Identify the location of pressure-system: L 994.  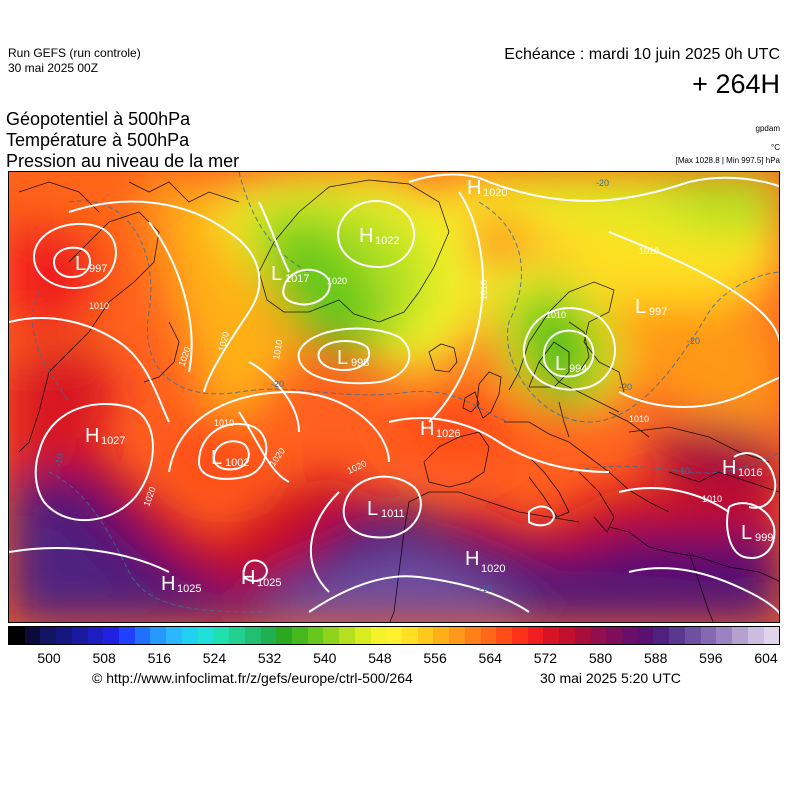
(571, 364).